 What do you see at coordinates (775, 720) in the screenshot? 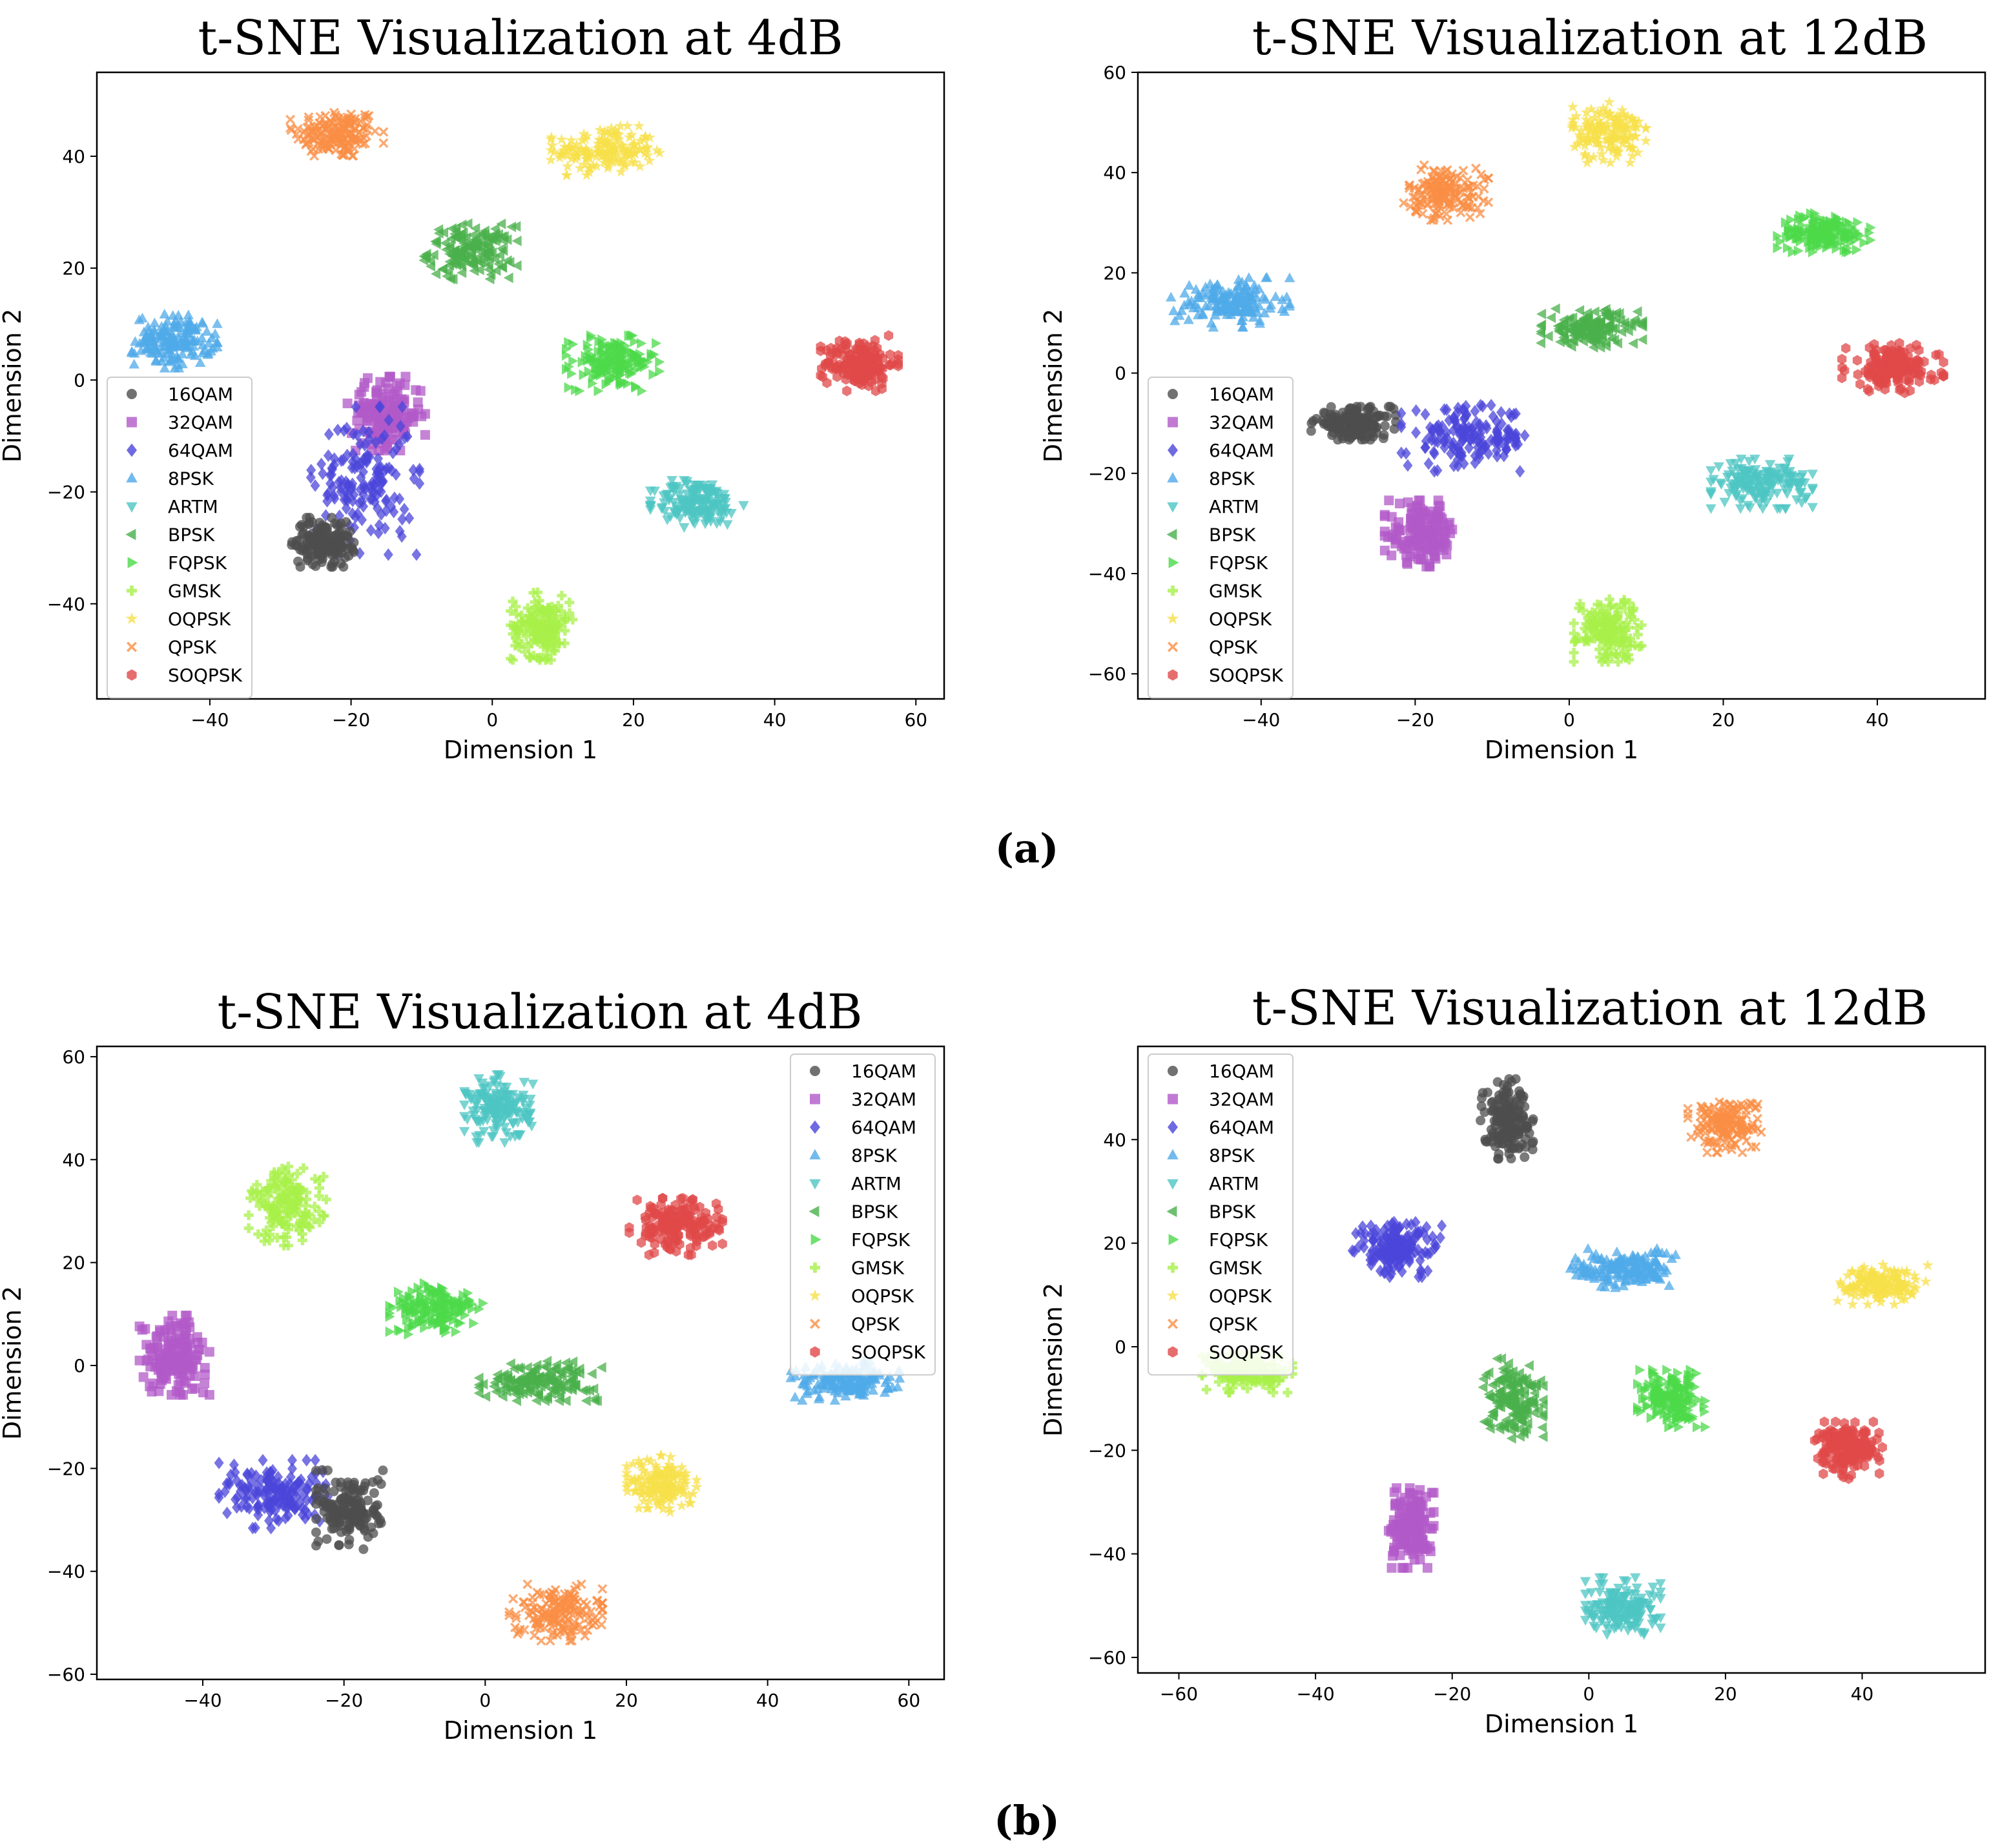
I see `x-tick-label: 40` at bounding box center [775, 720].